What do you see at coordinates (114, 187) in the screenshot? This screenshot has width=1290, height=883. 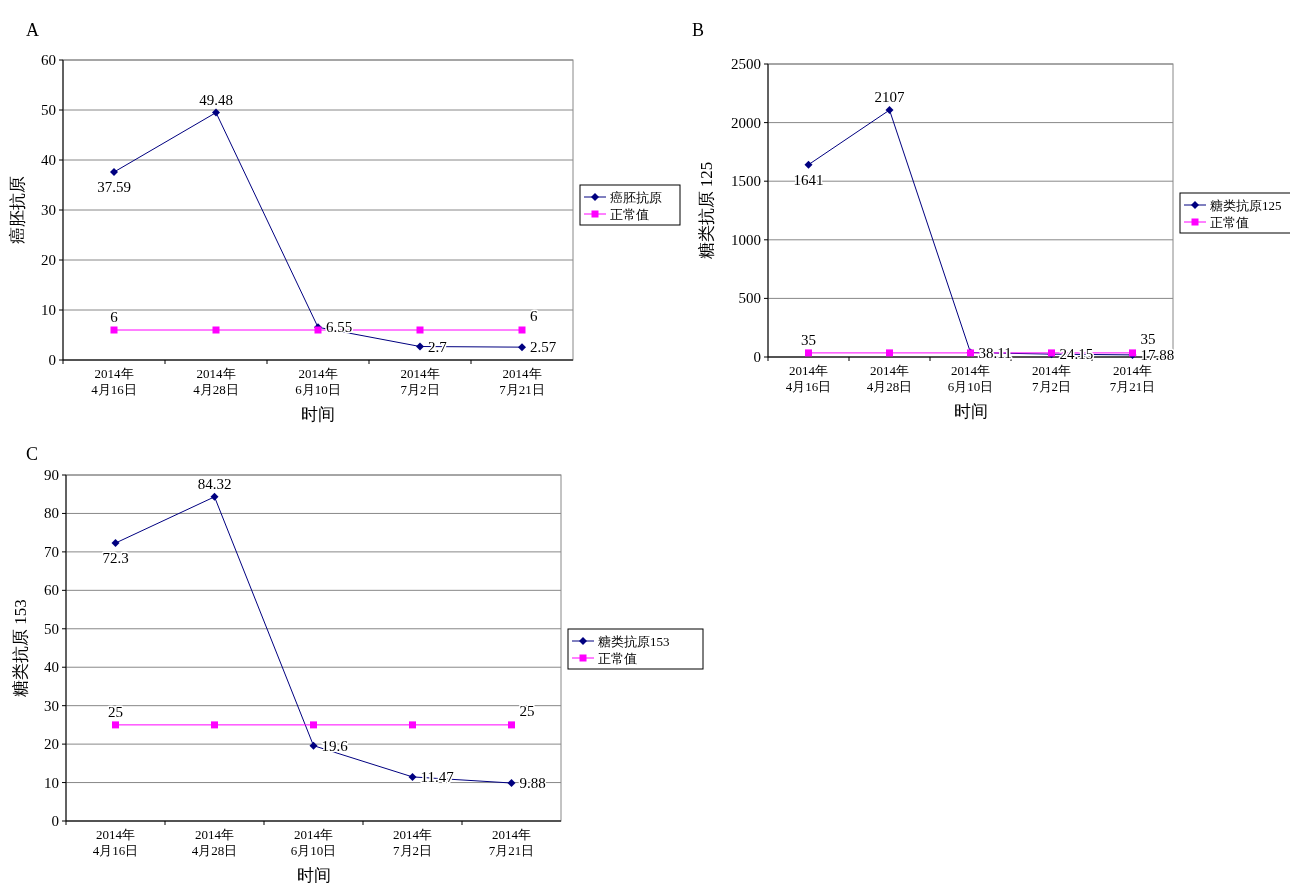 I see `data-label: 37.59` at bounding box center [114, 187].